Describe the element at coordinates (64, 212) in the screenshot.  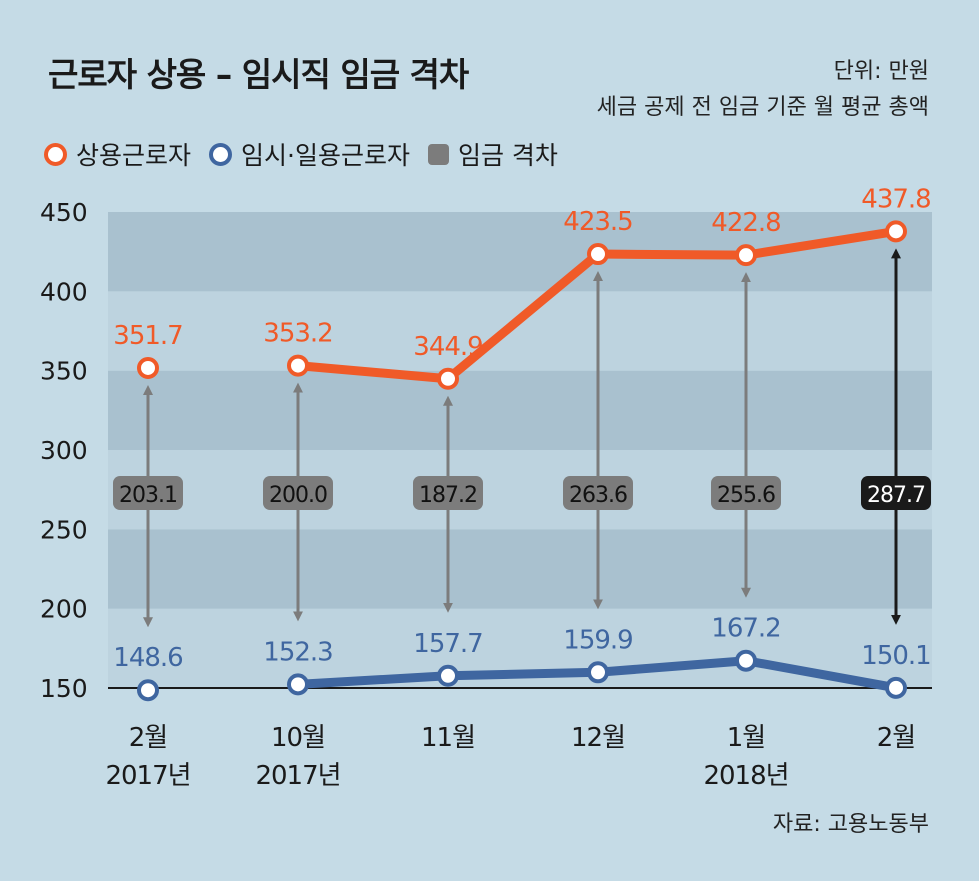
I see `y-tick-label: 450` at that location.